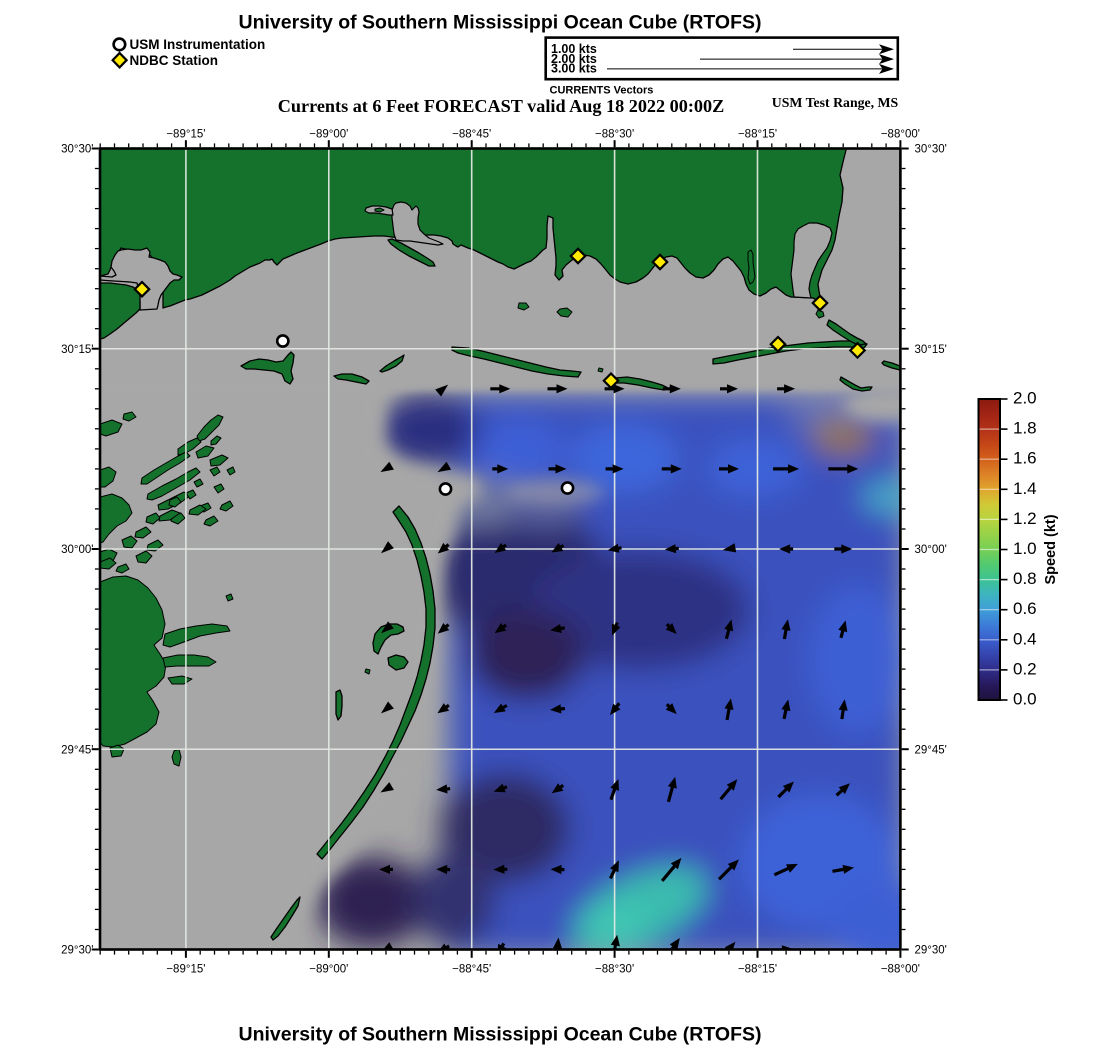 Image resolution: width=1100 pixels, height=1050 pixels. What do you see at coordinates (574, 49) in the screenshot?
I see `svg-text: 1.00 kts` at bounding box center [574, 49].